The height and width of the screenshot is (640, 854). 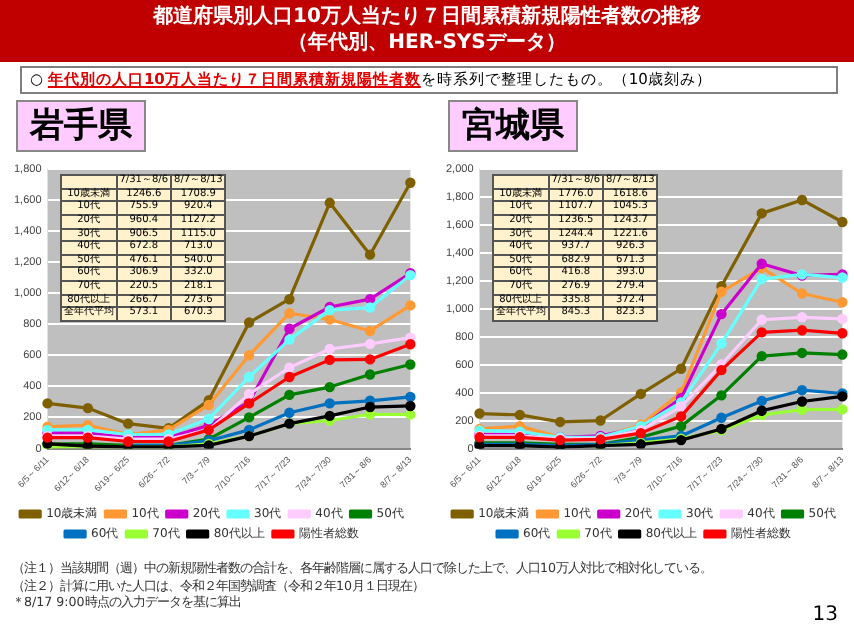 What do you see at coordinates (825, 615) in the screenshot?
I see `text: 13` at bounding box center [825, 615].